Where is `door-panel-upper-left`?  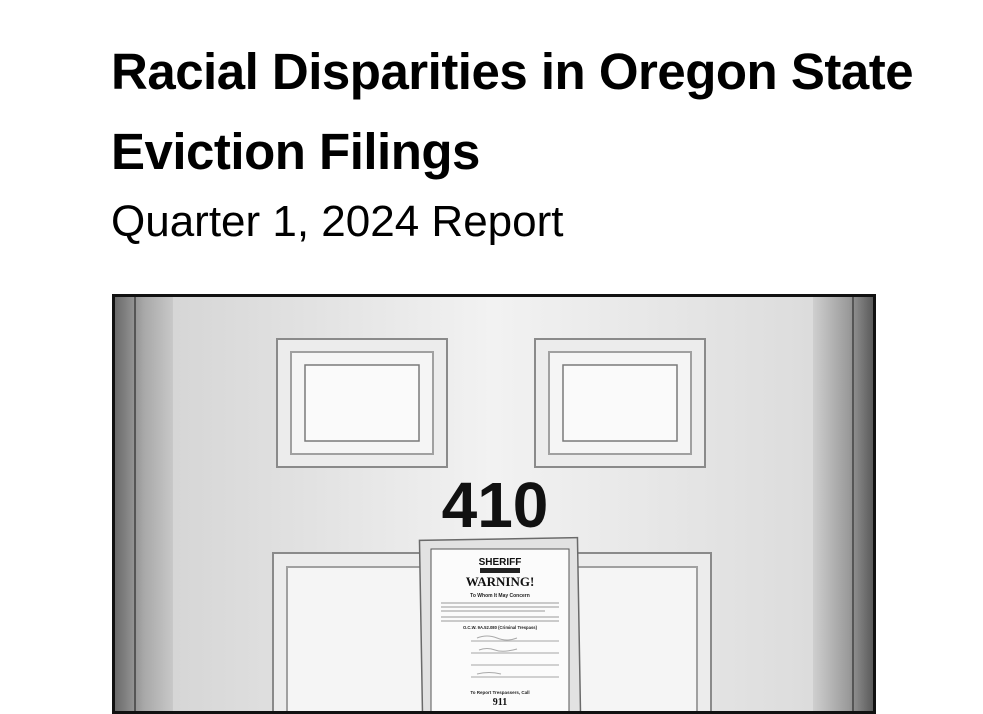
door-panel-upper-left is located at coordinates (362, 403).